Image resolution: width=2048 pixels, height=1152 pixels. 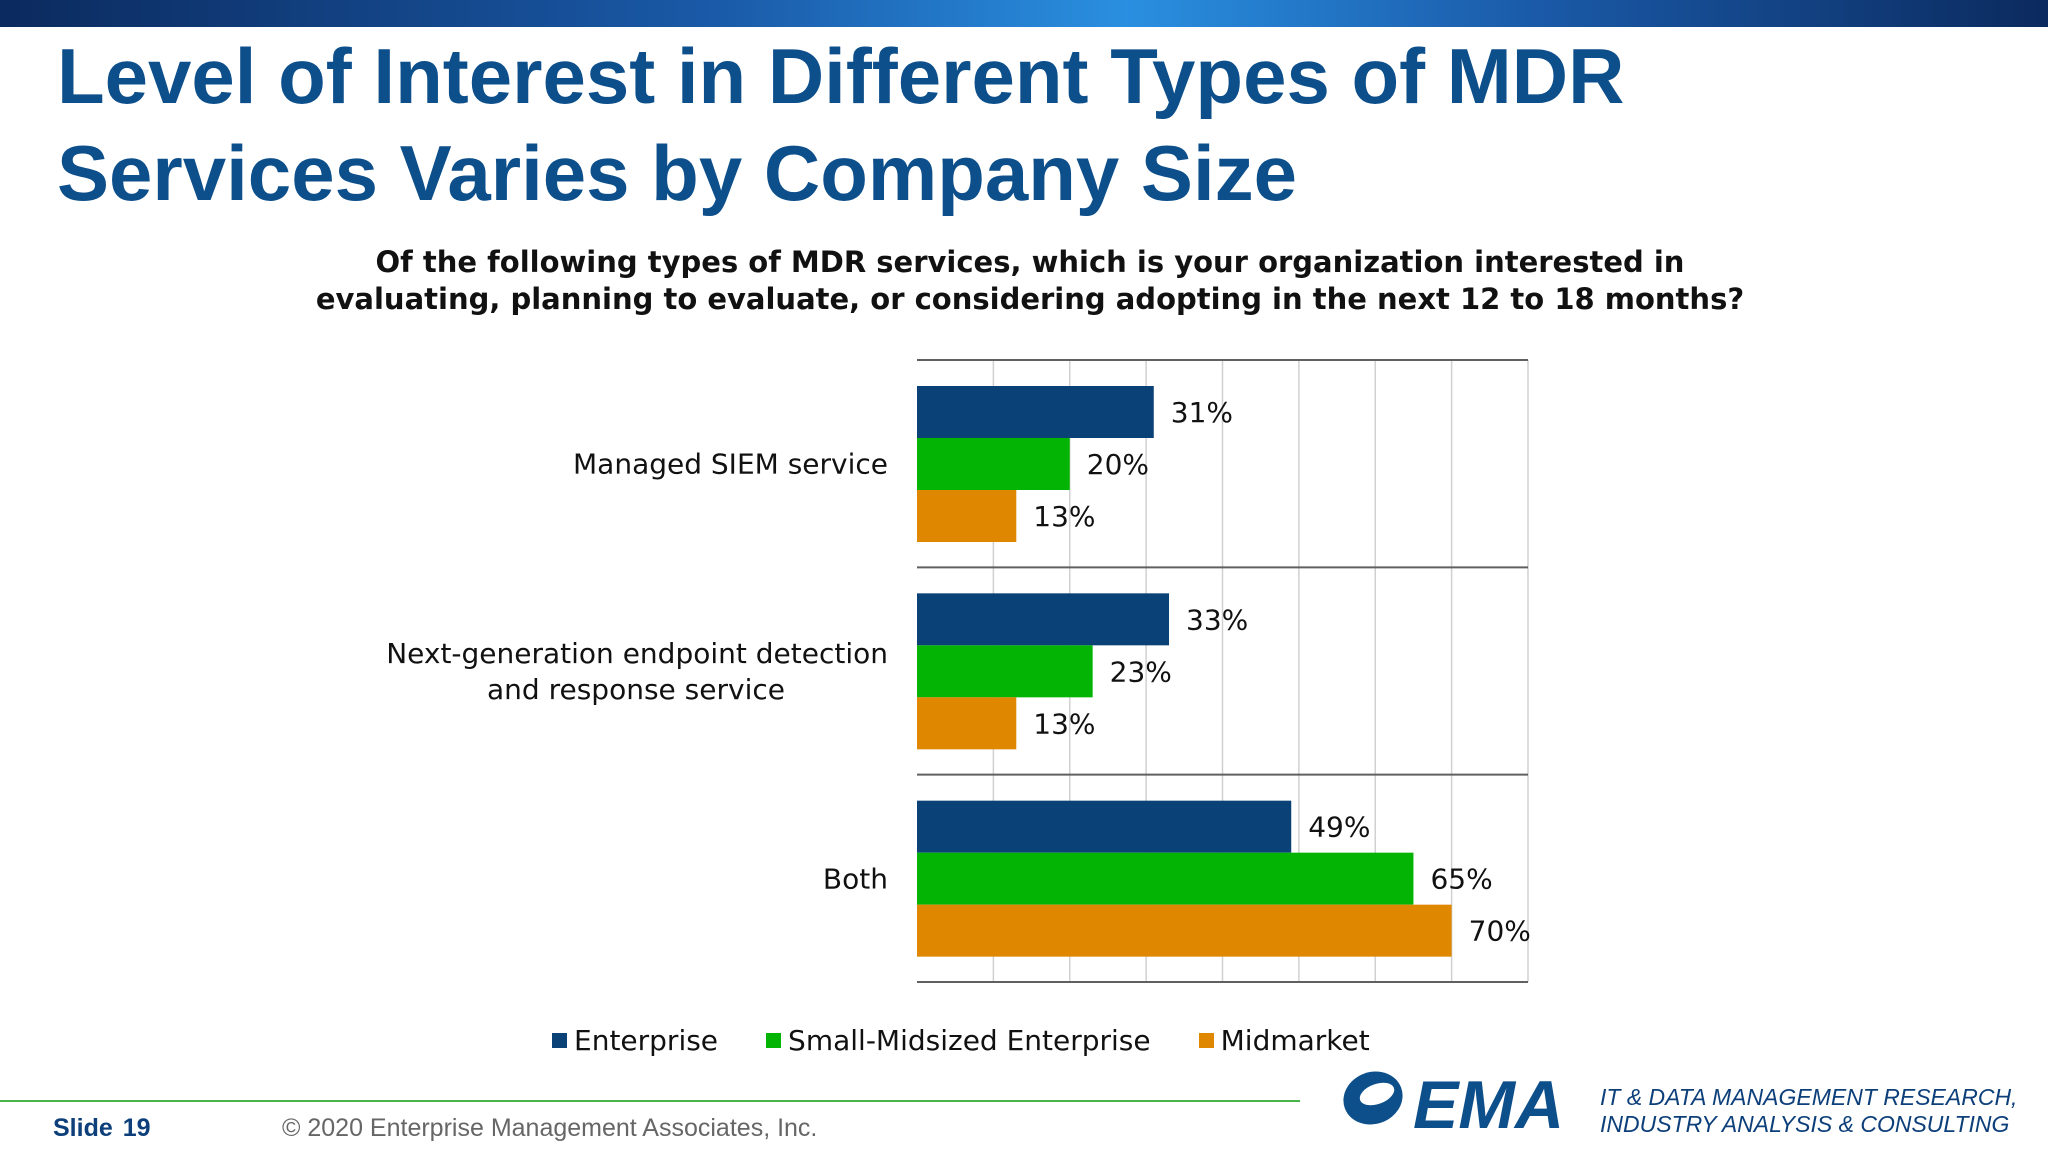 I want to click on category-label-line: Next-generation endpoint detection, so click(x=637, y=653).